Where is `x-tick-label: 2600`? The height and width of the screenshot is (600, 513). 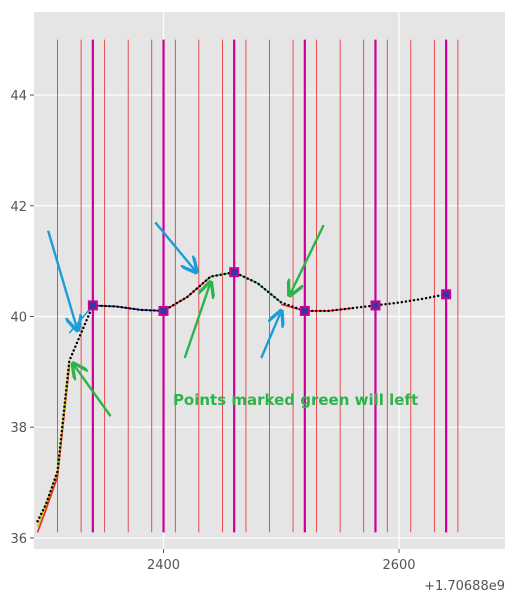 x-tick-label: 2600 is located at coordinates (398, 565).